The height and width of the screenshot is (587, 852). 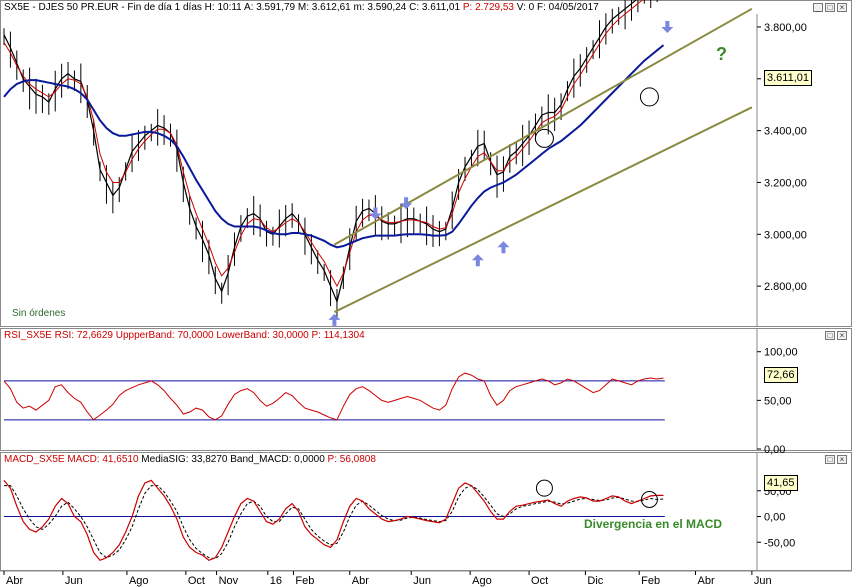 What do you see at coordinates (842, 335) in the screenshot?
I see `rsi-close-button: ×` at bounding box center [842, 335].